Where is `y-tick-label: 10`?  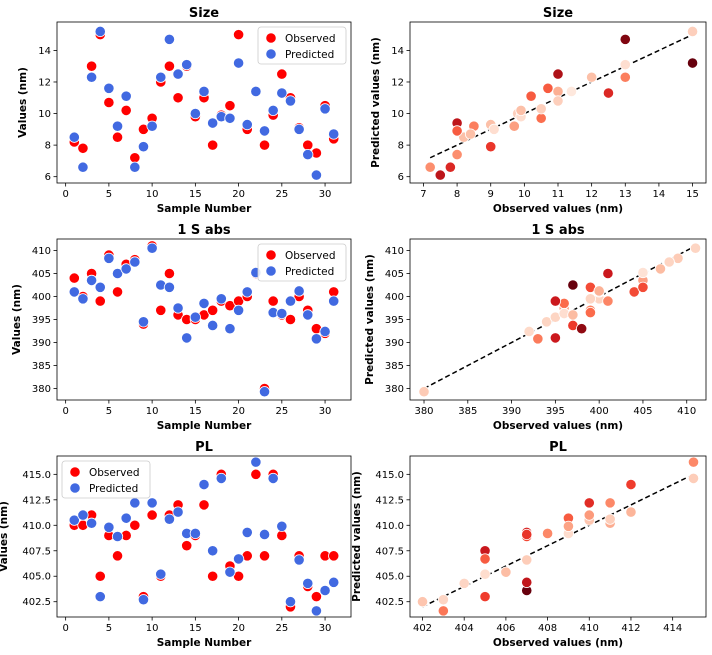 y-tick-label: 10 is located at coordinates (397, 114).